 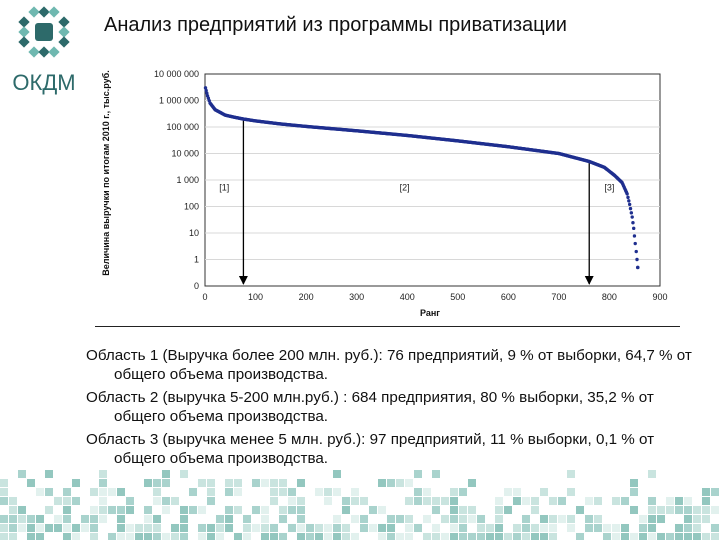 What do you see at coordinates (44, 32) in the screenshot?
I see `logo-center-square` at bounding box center [44, 32].